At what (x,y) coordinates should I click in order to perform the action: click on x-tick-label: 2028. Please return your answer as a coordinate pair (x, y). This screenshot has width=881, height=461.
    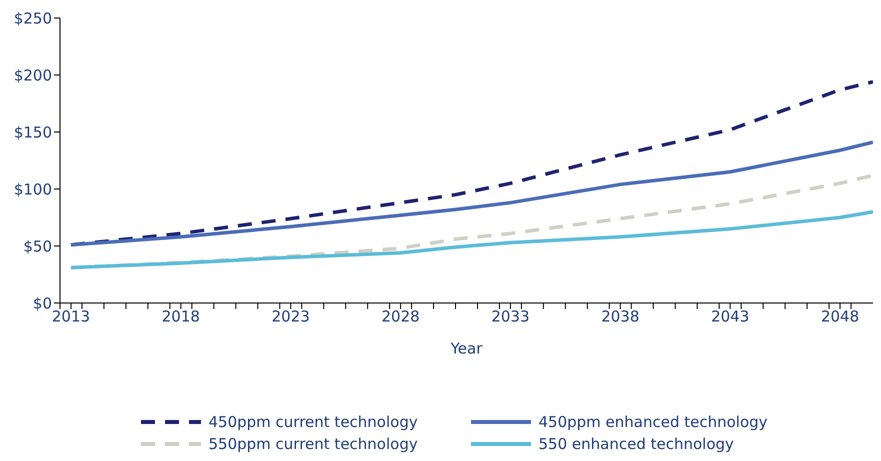
    Looking at the image, I should click on (400, 317).